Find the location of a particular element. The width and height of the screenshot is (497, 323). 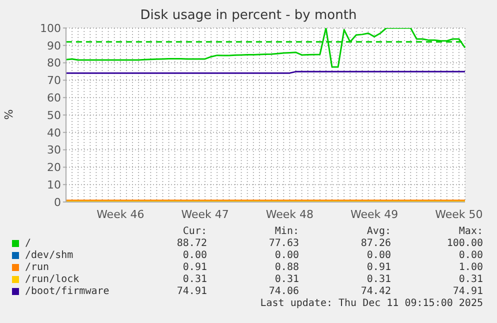

text: Last update: Thu Dec 11 09:15:00 2025 is located at coordinates (371, 303).